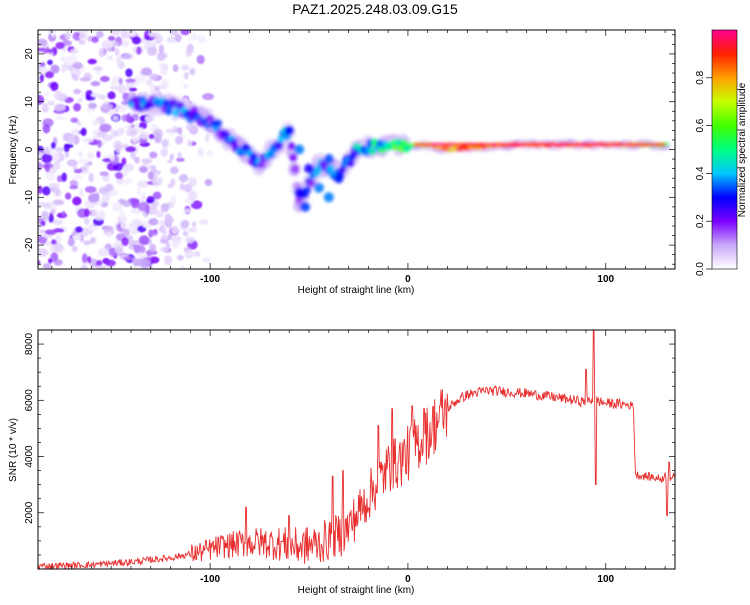 The image size is (750, 605). What do you see at coordinates (356, 290) in the screenshot?
I see `spectrogram-xlabel: Height of straight line (km)` at bounding box center [356, 290].